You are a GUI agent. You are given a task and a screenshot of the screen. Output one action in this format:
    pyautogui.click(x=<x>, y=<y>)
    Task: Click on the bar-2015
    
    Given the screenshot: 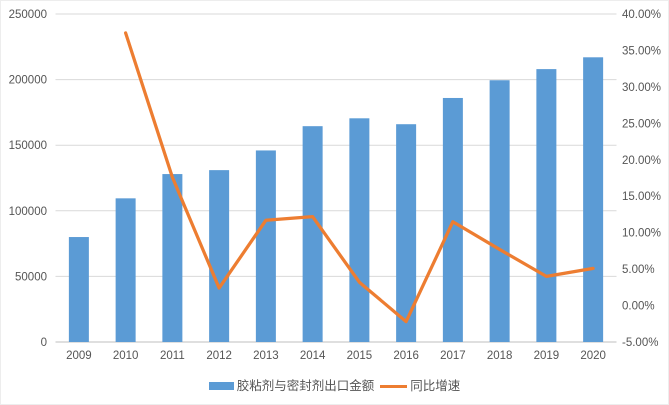 What is the action you would take?
    pyautogui.click(x=359, y=230)
    